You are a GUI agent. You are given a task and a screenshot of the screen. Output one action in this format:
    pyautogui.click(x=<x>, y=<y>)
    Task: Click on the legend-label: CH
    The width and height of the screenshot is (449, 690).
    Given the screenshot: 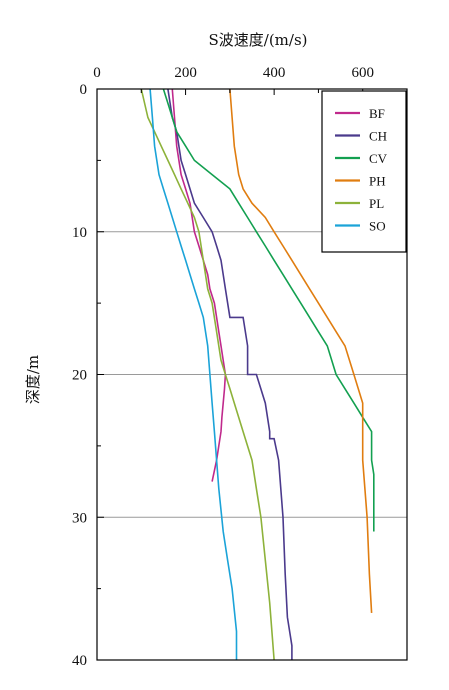 What is the action you would take?
    pyautogui.click(x=378, y=136)
    